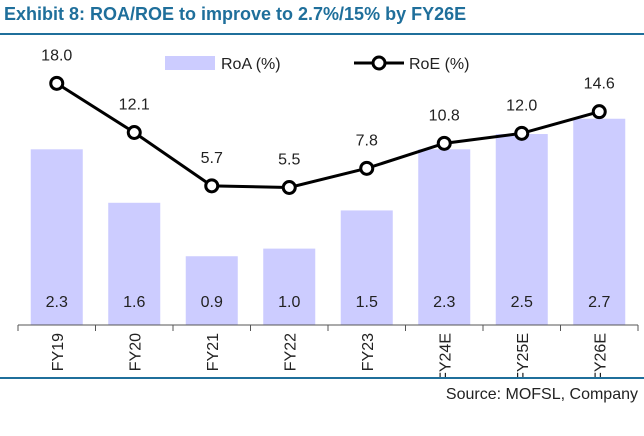 The image size is (644, 436). What do you see at coordinates (213, 352) in the screenshot?
I see `x-tick-label-fy21: FY21` at bounding box center [213, 352].